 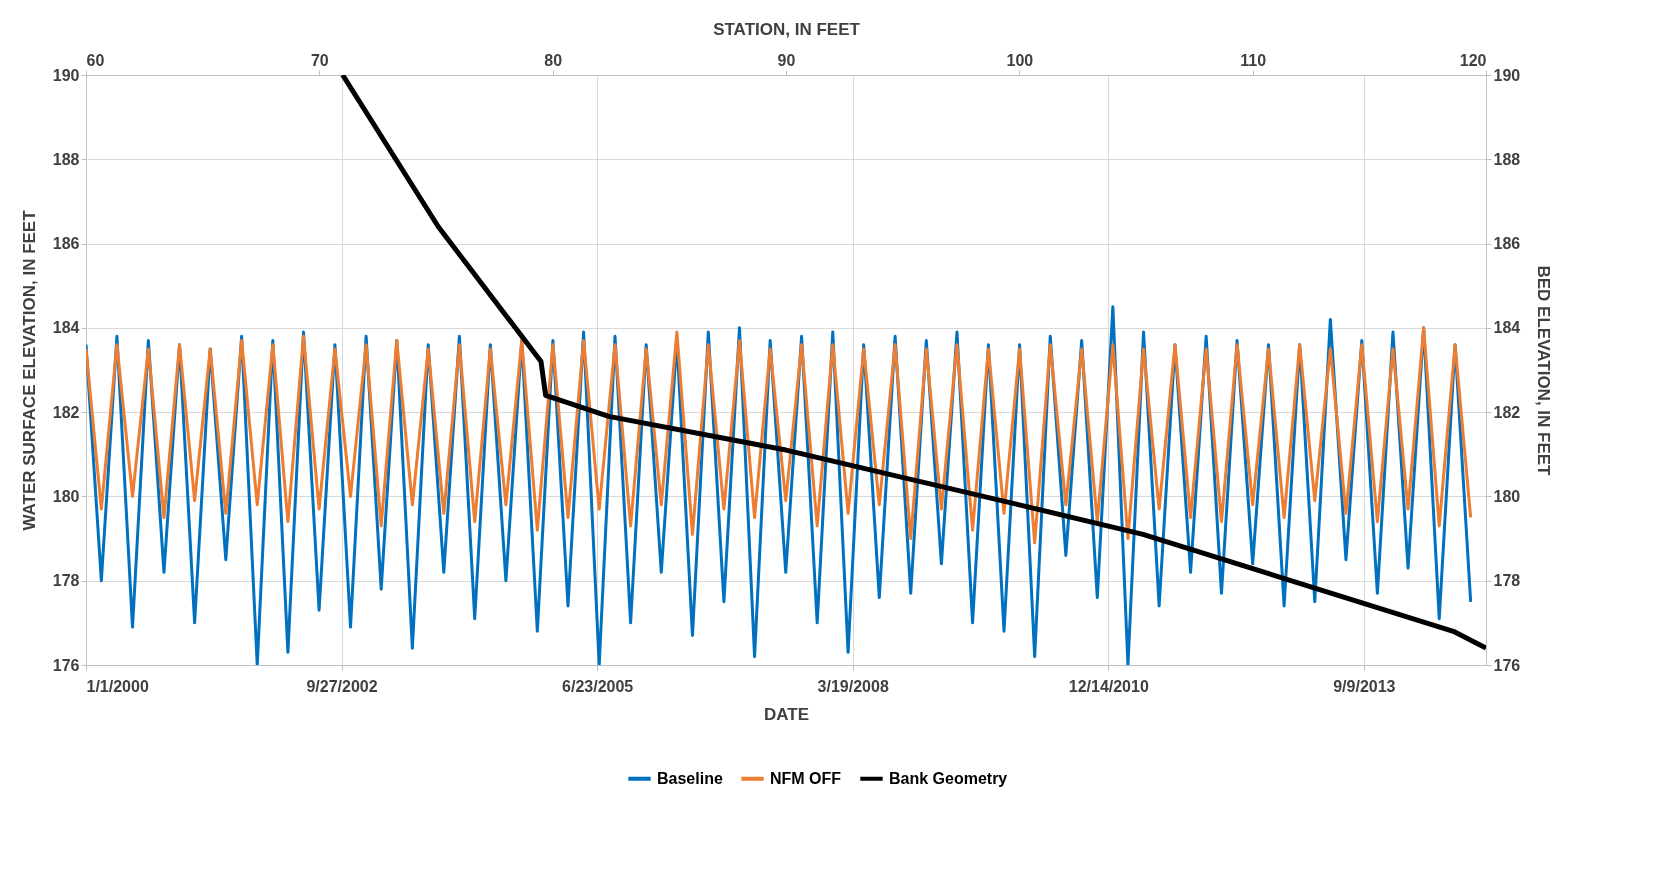 What do you see at coordinates (1507, 159) in the screenshot?
I see `y2-tick-label: 188` at bounding box center [1507, 159].